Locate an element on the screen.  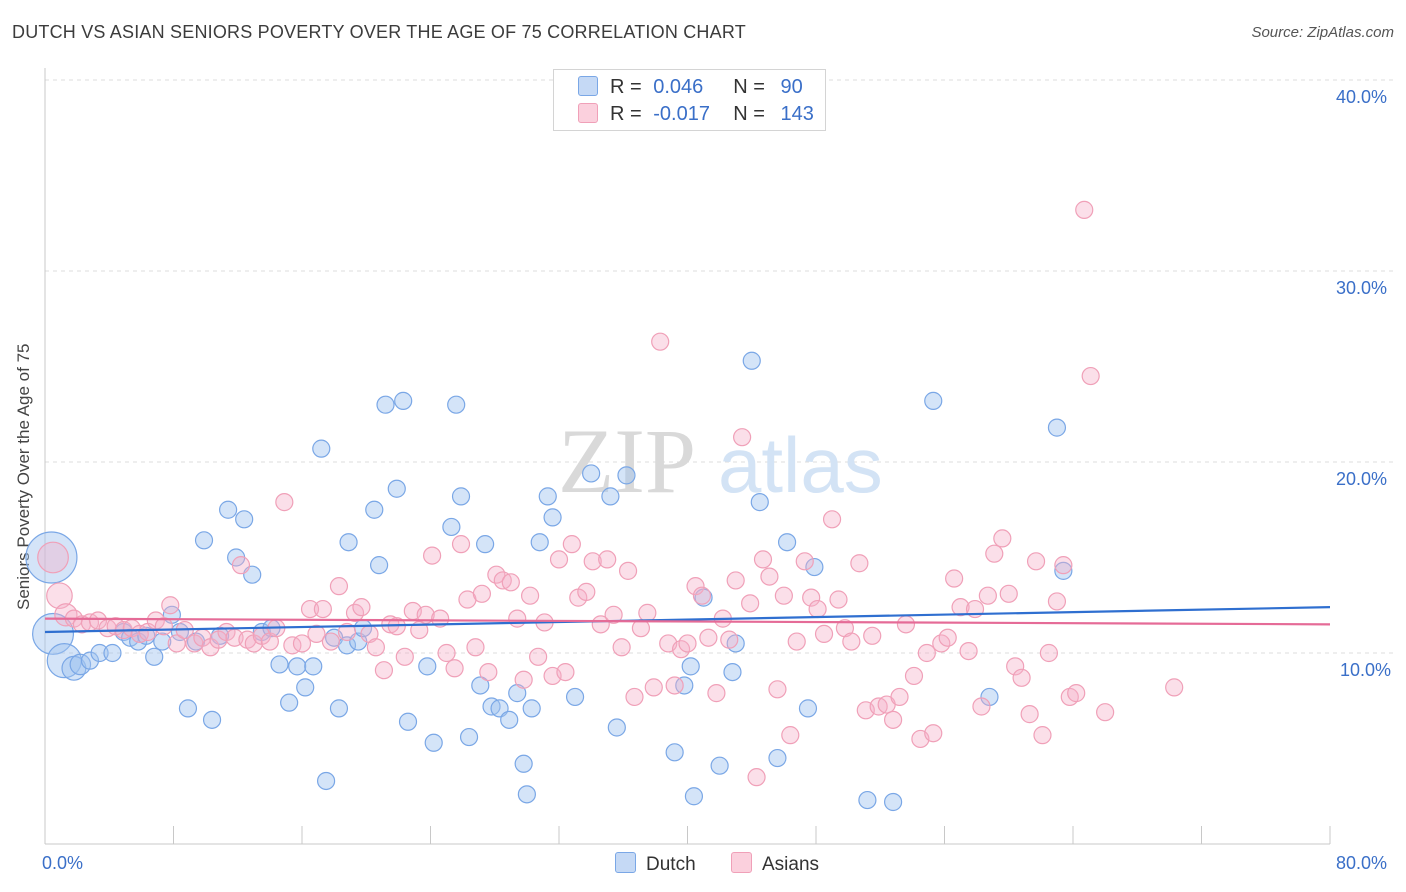
dutch-trend-line is located at coordinates (687, 620).